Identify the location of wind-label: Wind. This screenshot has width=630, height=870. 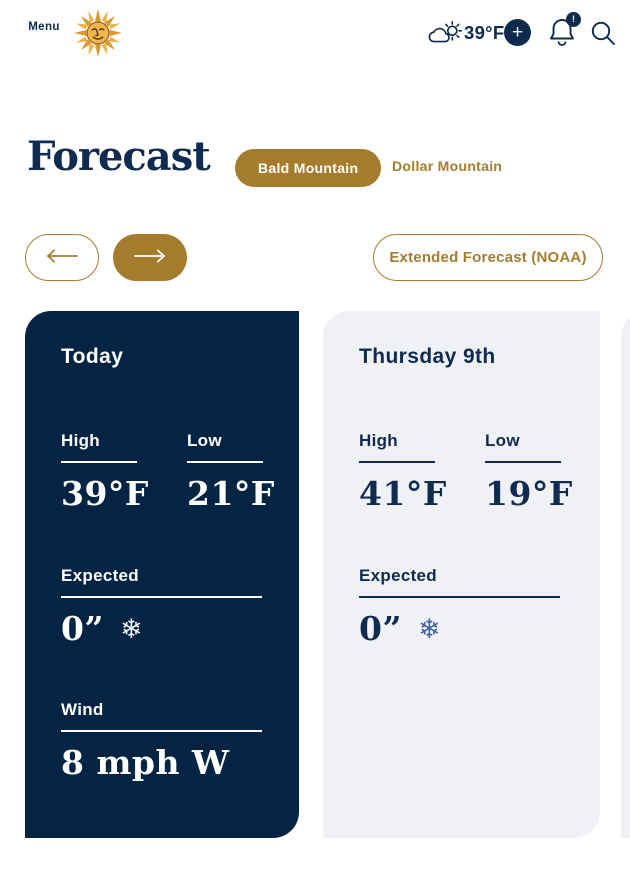
(82, 709).